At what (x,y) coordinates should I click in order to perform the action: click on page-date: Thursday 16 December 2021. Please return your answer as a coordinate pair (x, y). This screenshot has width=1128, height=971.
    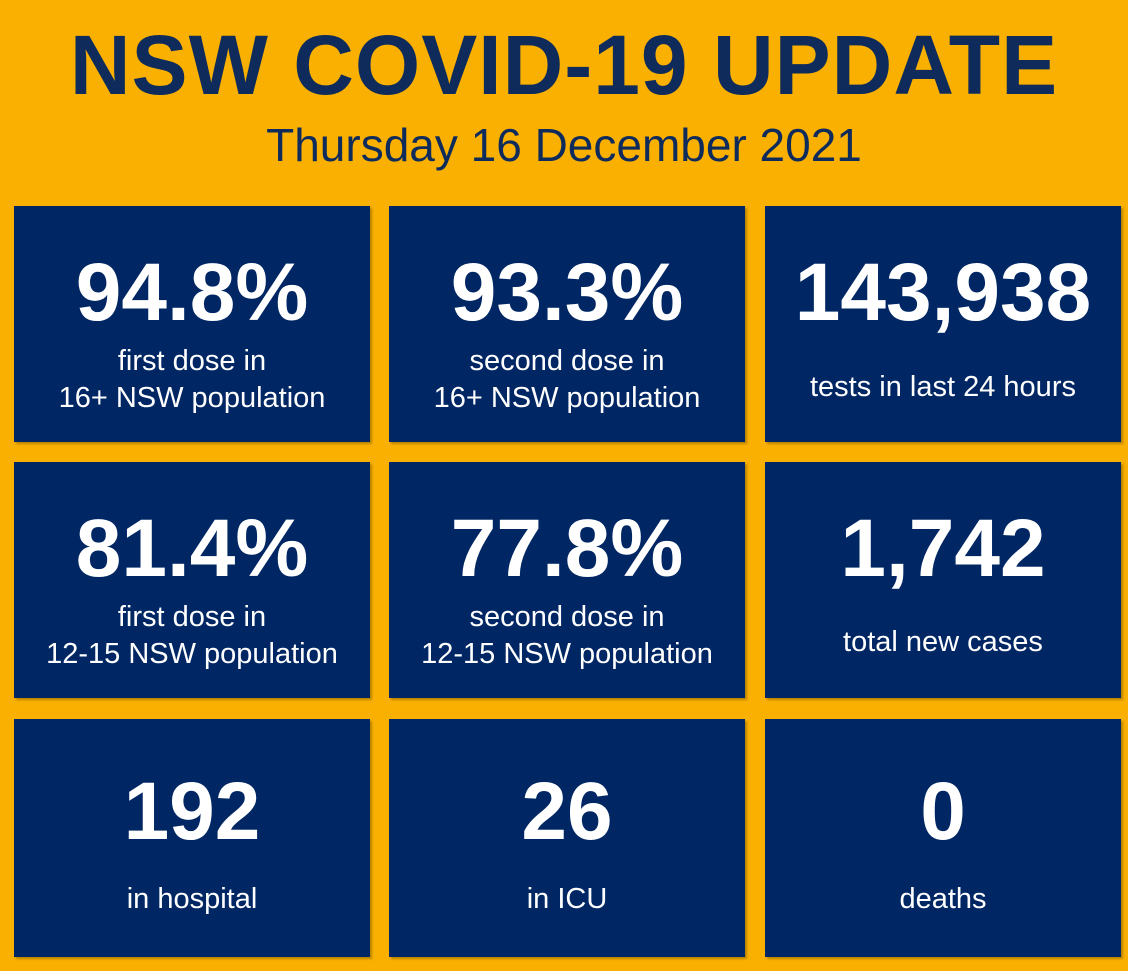
    Looking at the image, I should click on (564, 145).